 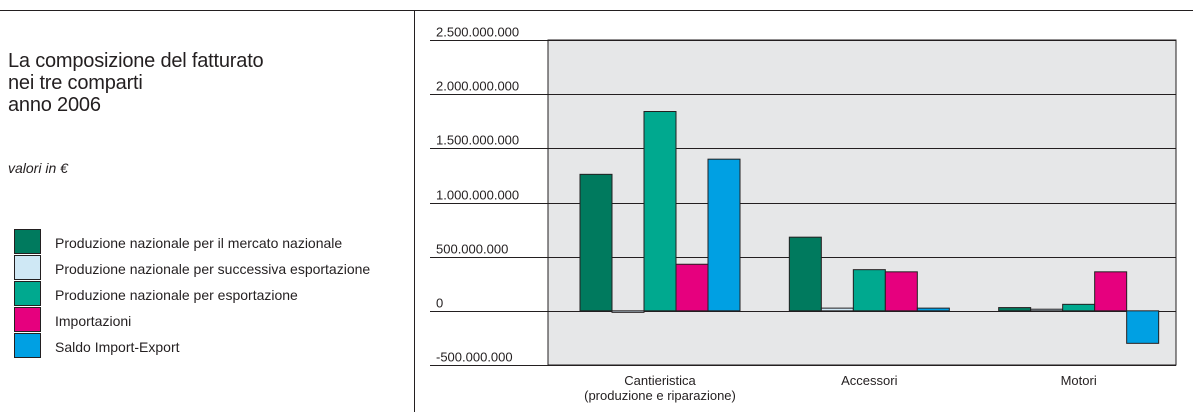 I want to click on y-tick-label: 1.000.000.000, so click(x=477, y=195).